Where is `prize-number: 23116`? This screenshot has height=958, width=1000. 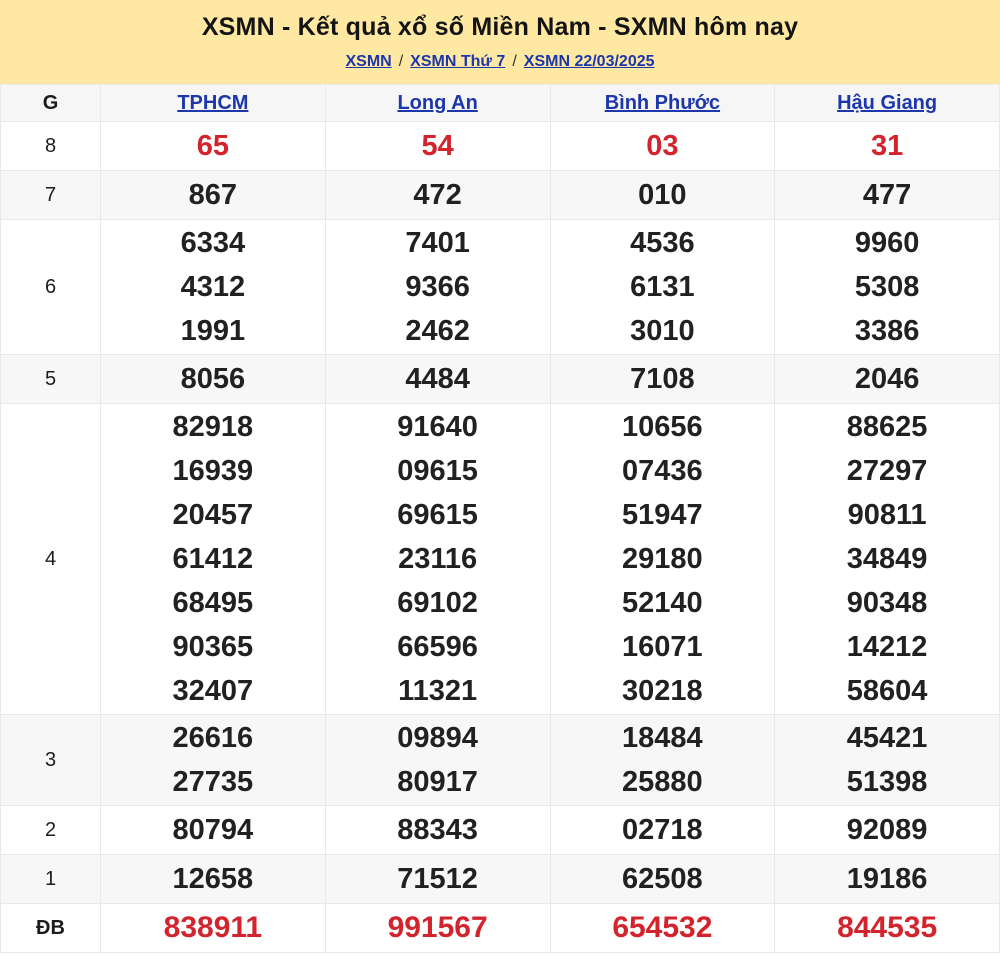 prize-number: 23116 is located at coordinates (438, 559).